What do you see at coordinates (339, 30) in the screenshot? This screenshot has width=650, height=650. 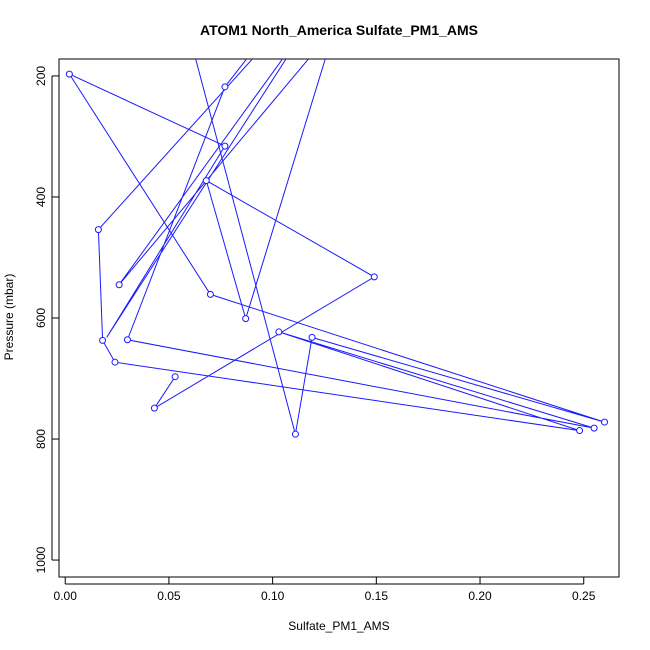 I see `chart-title: ATOM1 North_America Sulfate_PM1_AMS` at bounding box center [339, 30].